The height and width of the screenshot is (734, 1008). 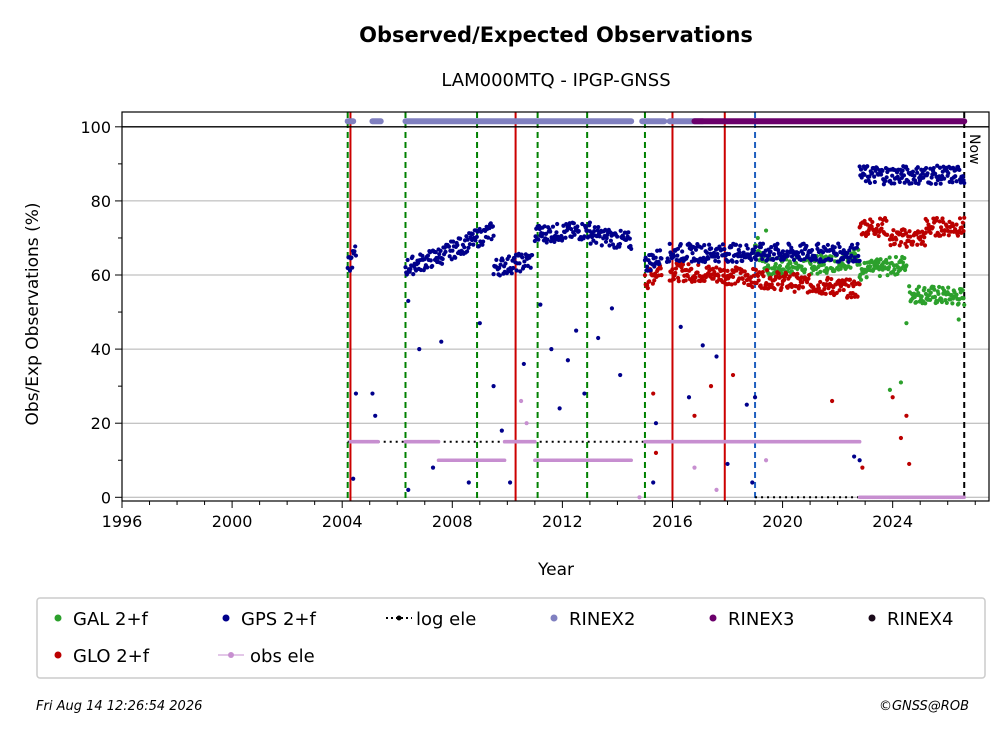 I want to click on legend-label: RINEX4, so click(x=920, y=619).